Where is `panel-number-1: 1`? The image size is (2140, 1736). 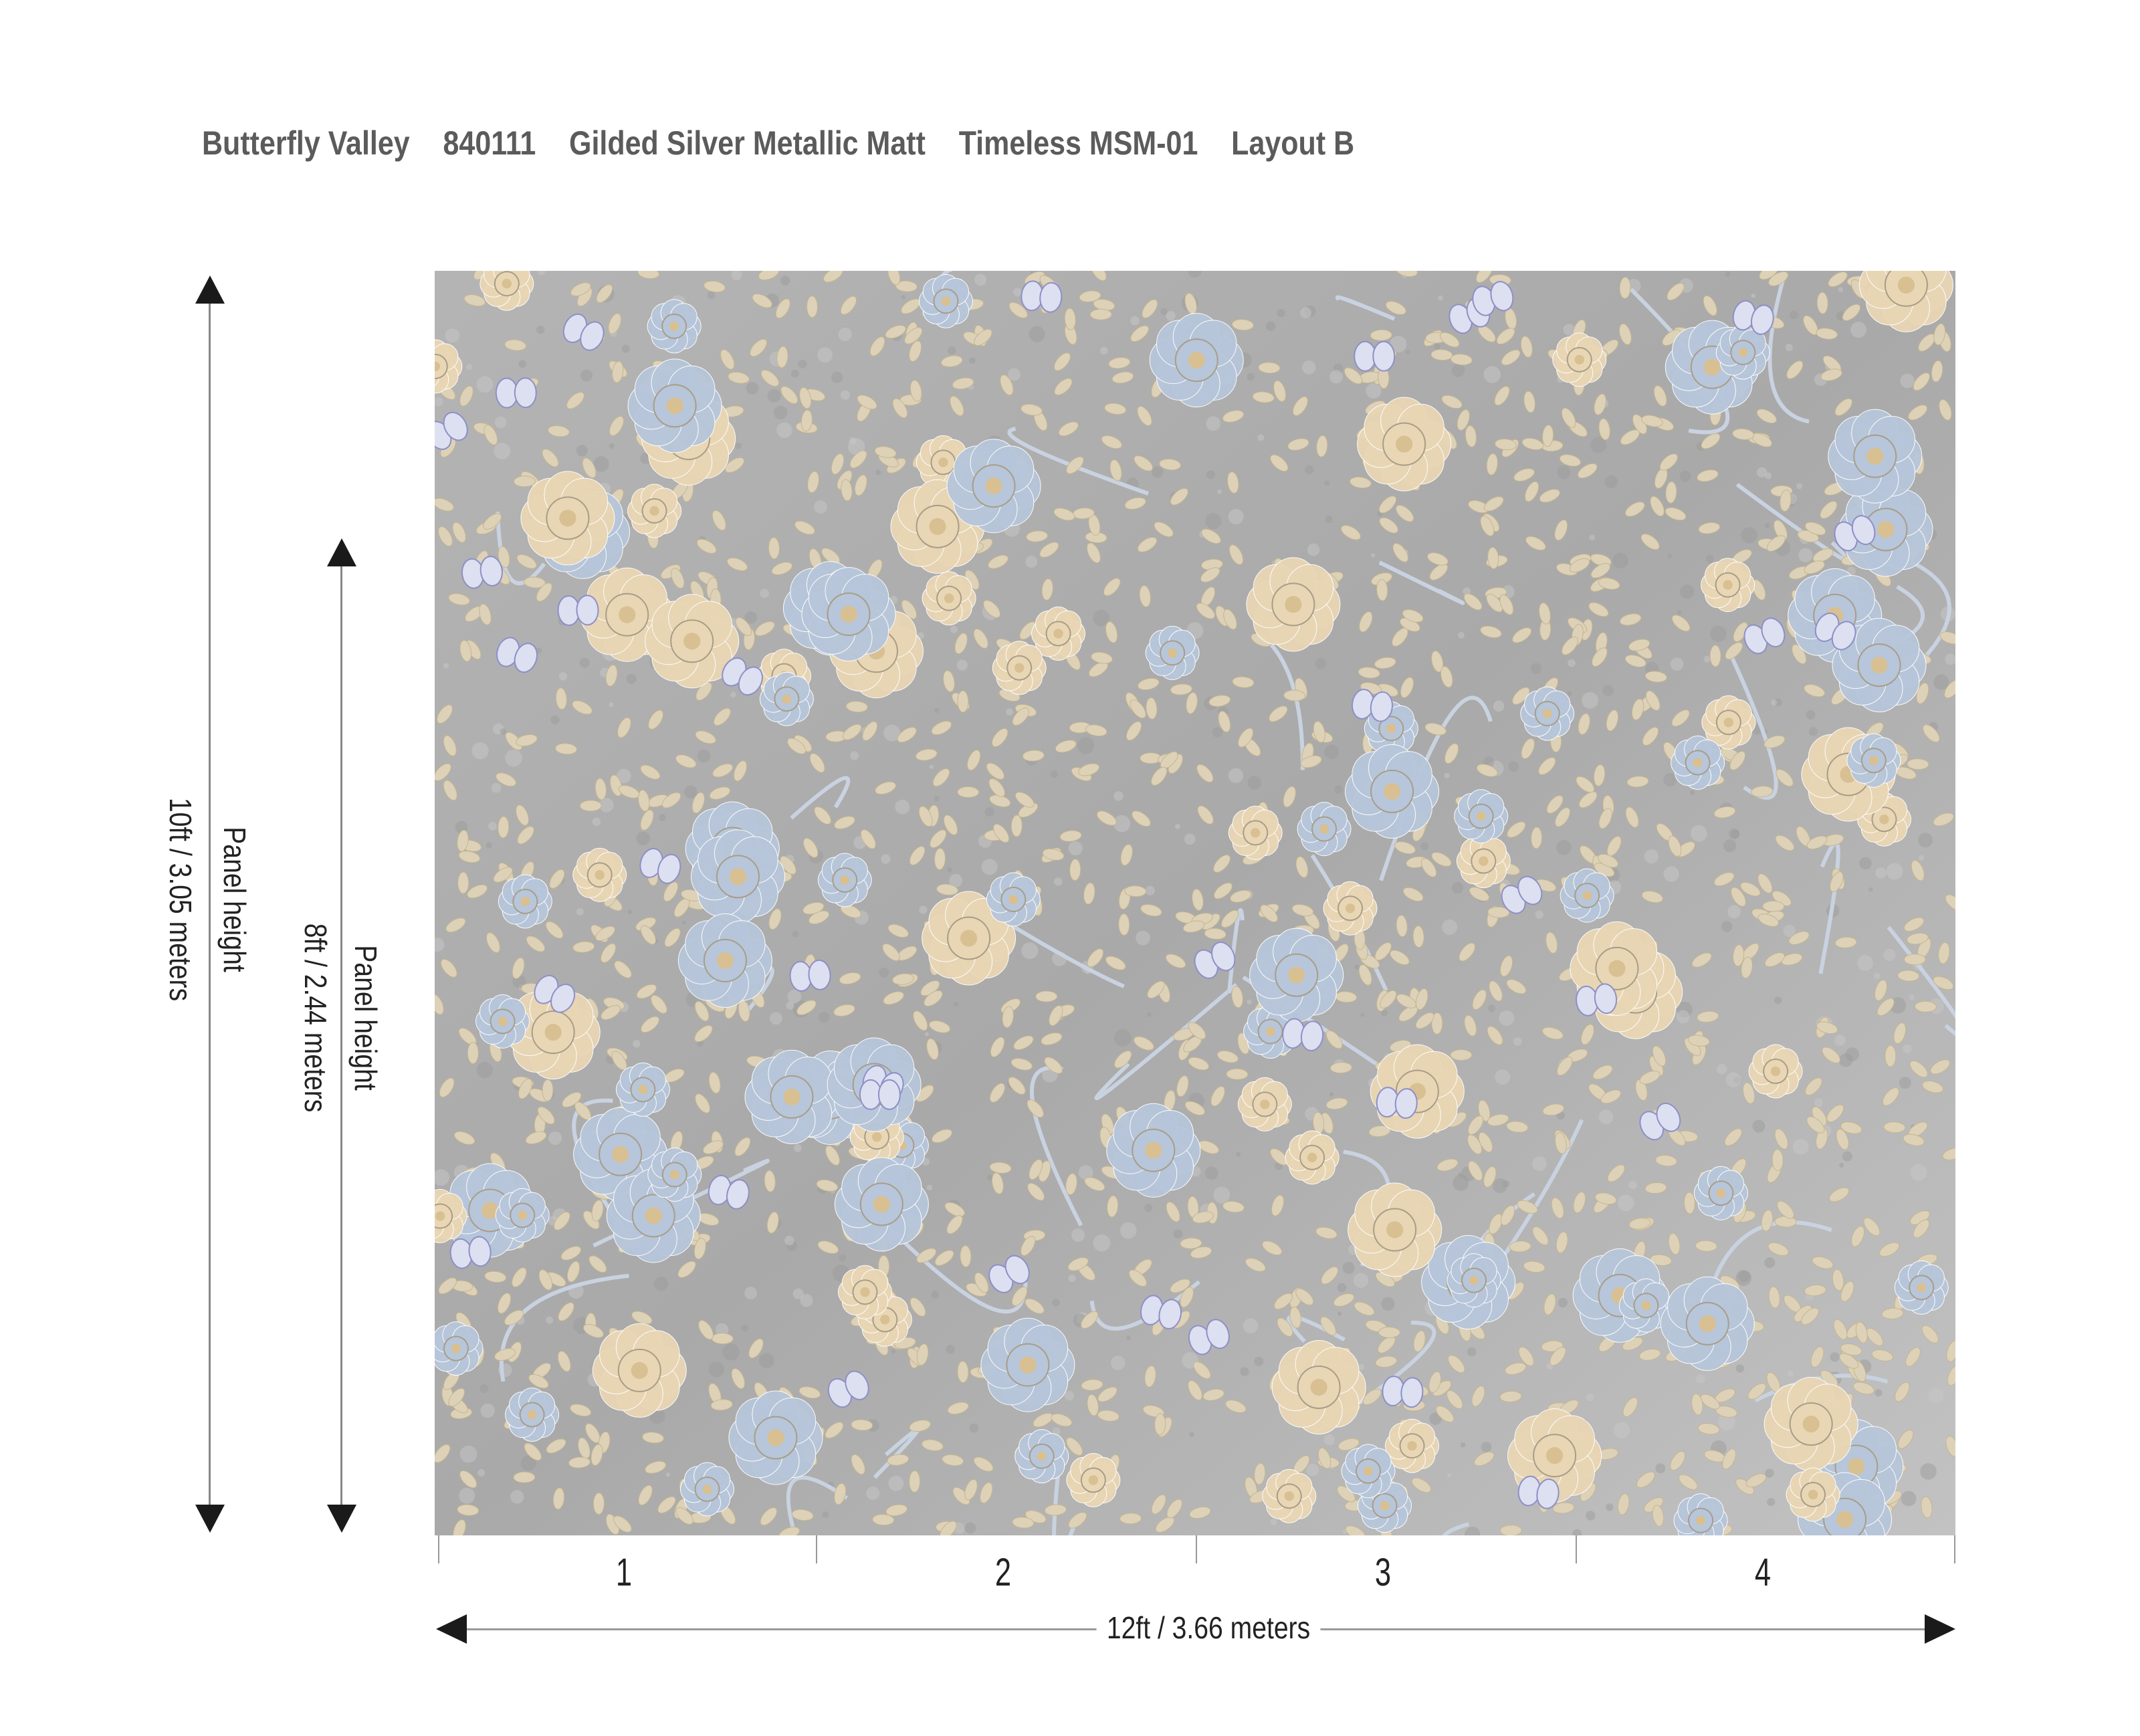
panel-number-1: 1 is located at coordinates (624, 1572).